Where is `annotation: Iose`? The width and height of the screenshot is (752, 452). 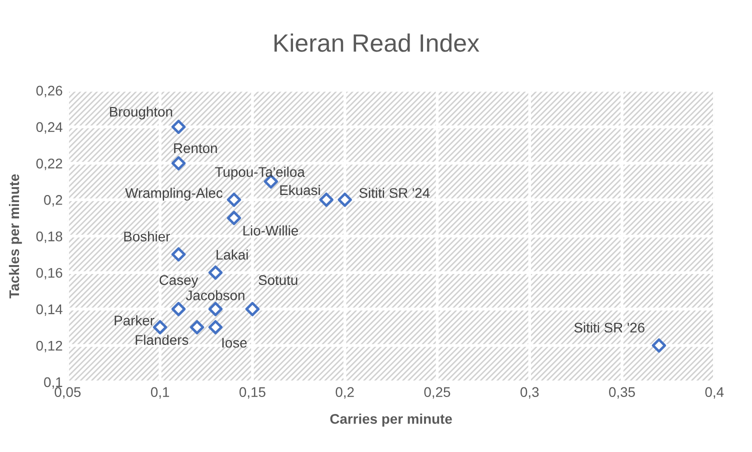 annotation: Iose is located at coordinates (234, 343).